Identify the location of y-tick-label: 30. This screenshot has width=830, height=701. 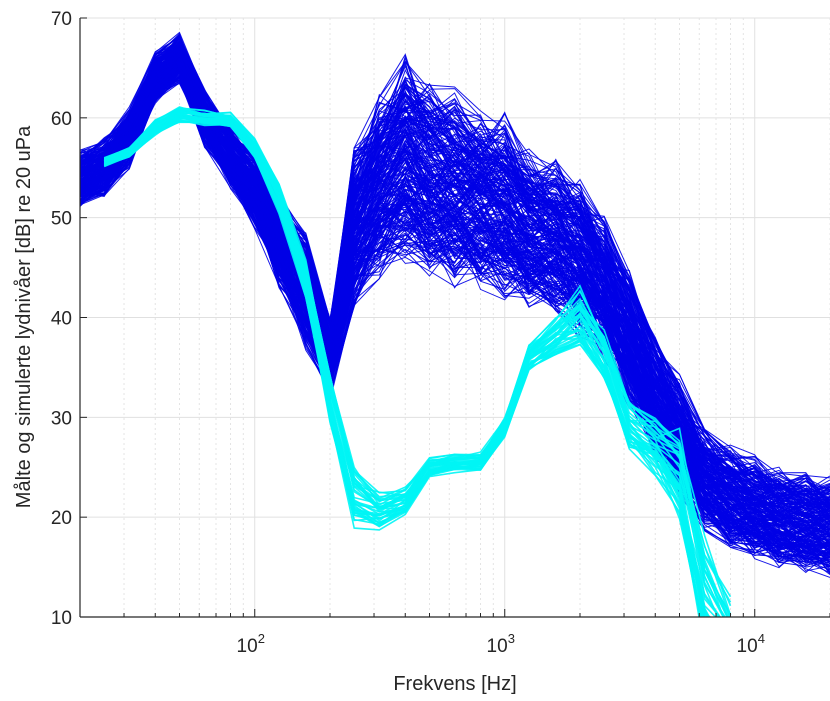
(61, 418).